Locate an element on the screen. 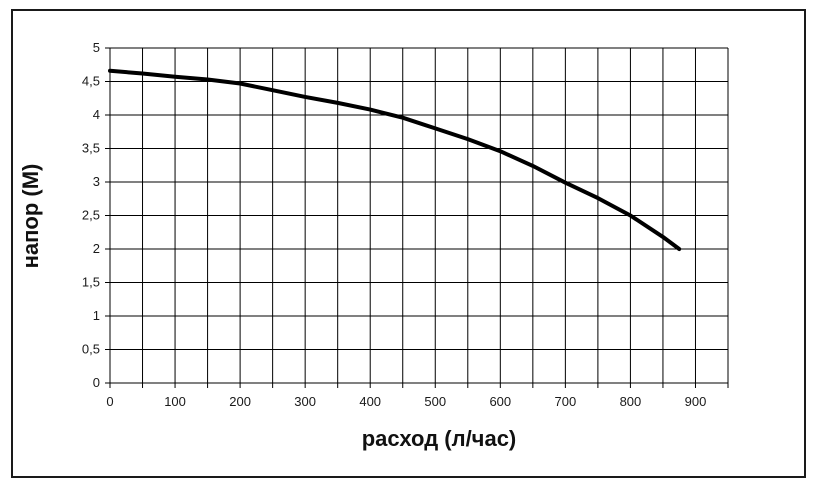 The width and height of the screenshot is (823, 488). x-tick-label: 200 is located at coordinates (240, 401).